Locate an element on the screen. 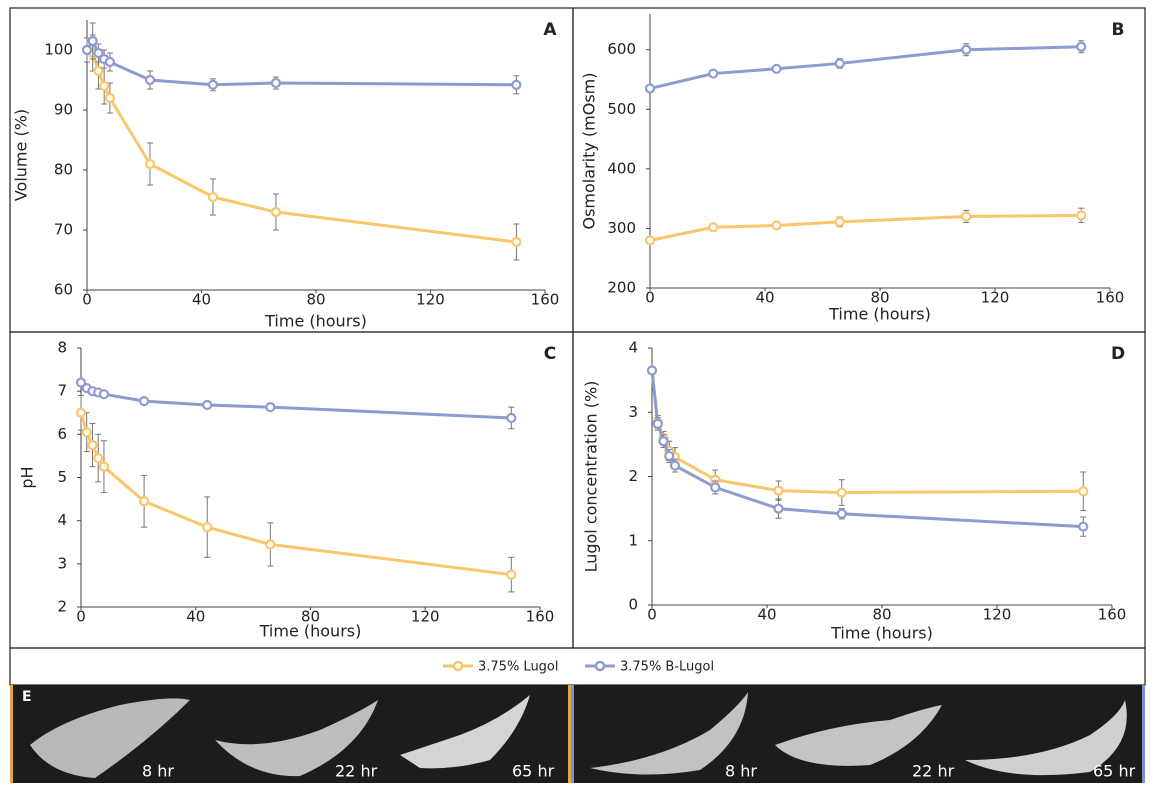 The height and width of the screenshot is (787, 1152). y-tick-label: 300 is located at coordinates (621, 228).